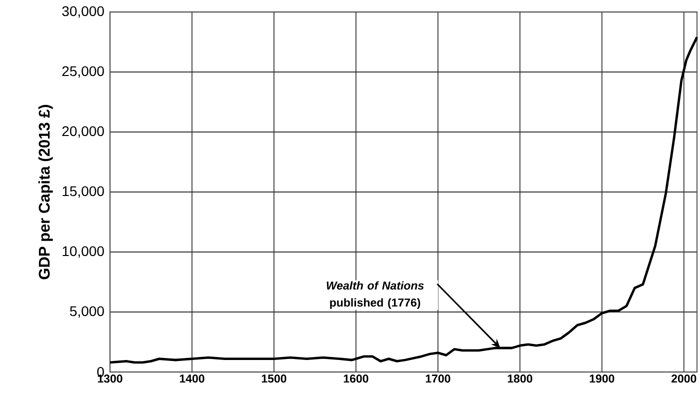 The height and width of the screenshot is (397, 700). I want to click on y-tick-label: 25,000, so click(83, 72).